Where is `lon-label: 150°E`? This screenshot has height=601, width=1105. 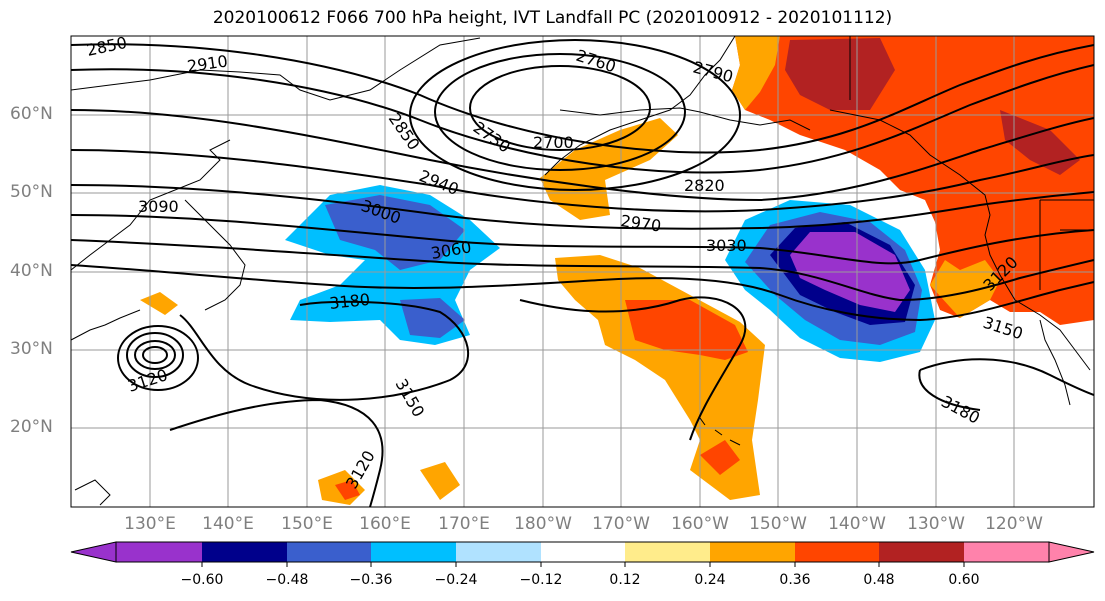 lon-label: 150°E is located at coordinates (307, 524).